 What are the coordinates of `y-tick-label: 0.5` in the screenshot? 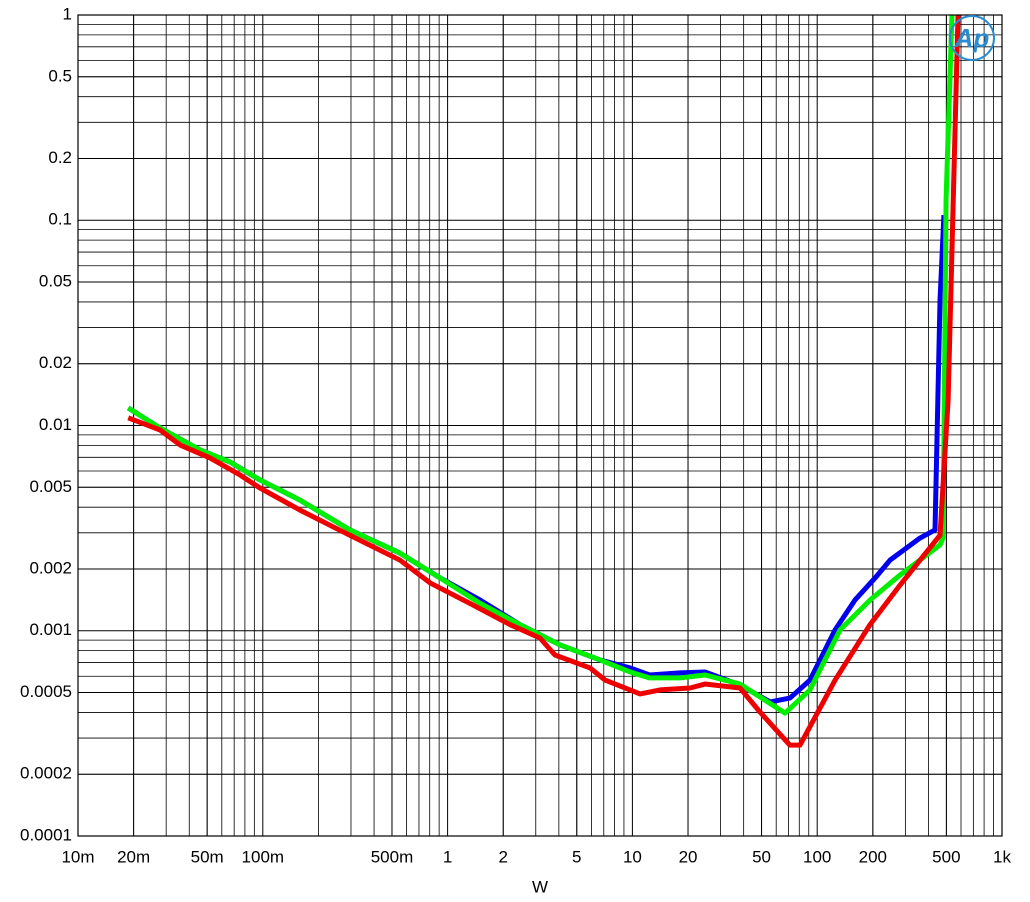 It's located at (60, 75).